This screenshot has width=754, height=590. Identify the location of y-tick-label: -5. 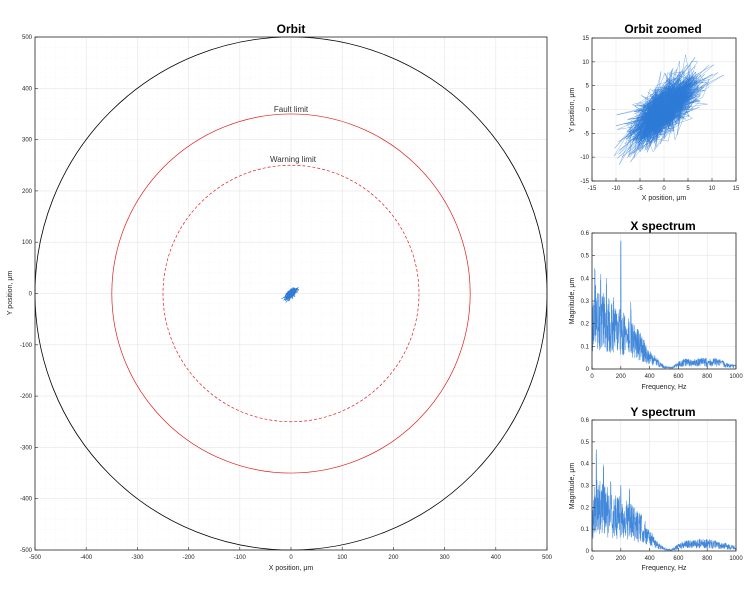
(587, 134).